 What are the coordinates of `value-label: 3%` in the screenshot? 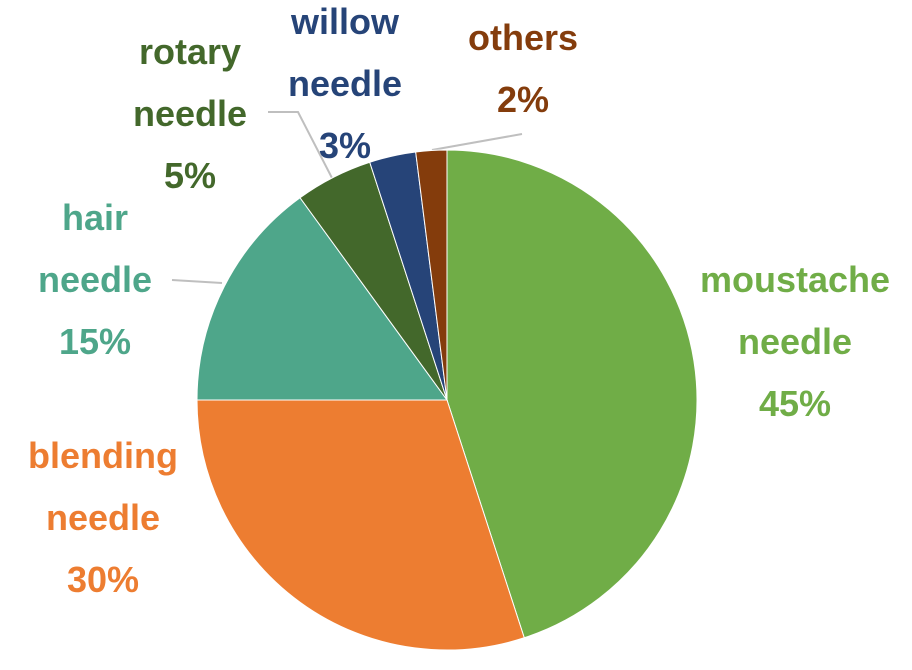 It's located at (345, 145).